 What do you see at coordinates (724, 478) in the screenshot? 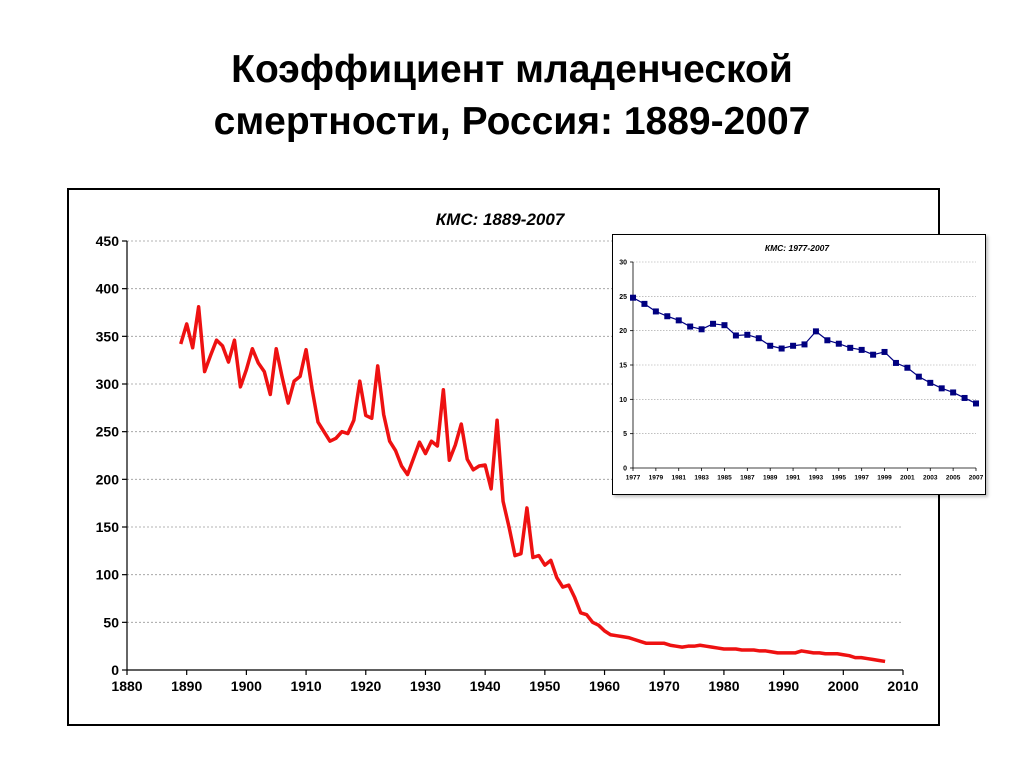
I see `x-tick-label: 1985` at bounding box center [724, 478].